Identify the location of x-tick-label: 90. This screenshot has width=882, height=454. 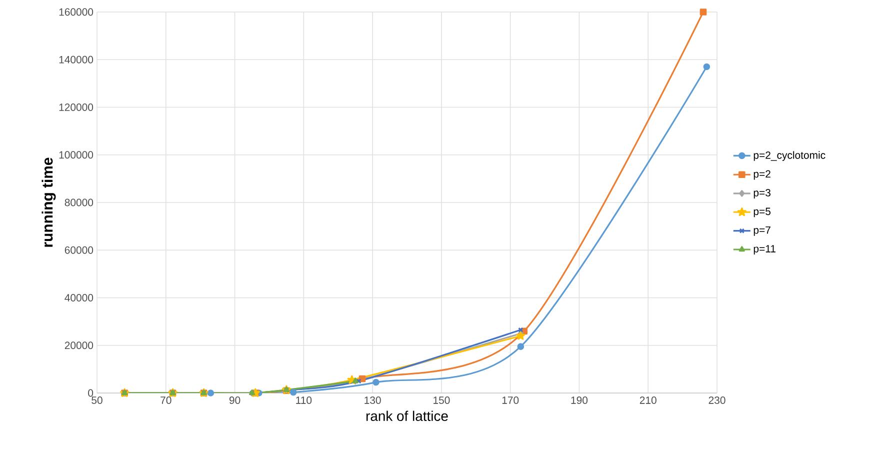
(234, 400).